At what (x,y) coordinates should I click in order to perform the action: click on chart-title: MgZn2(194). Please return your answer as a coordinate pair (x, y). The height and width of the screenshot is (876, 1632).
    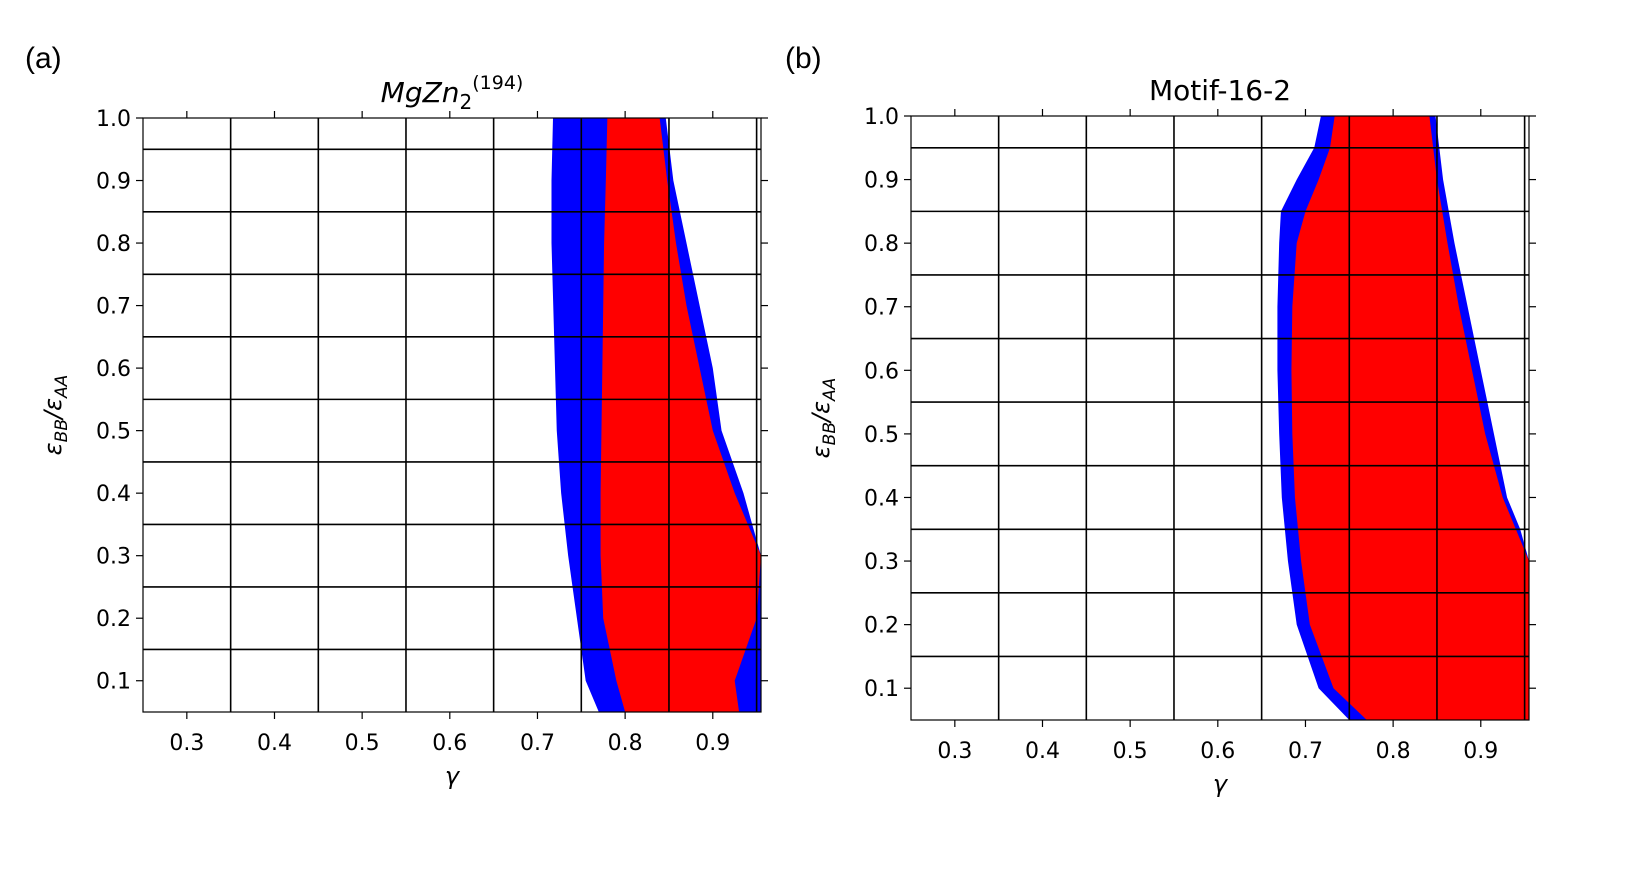
    Looking at the image, I should click on (452, 93).